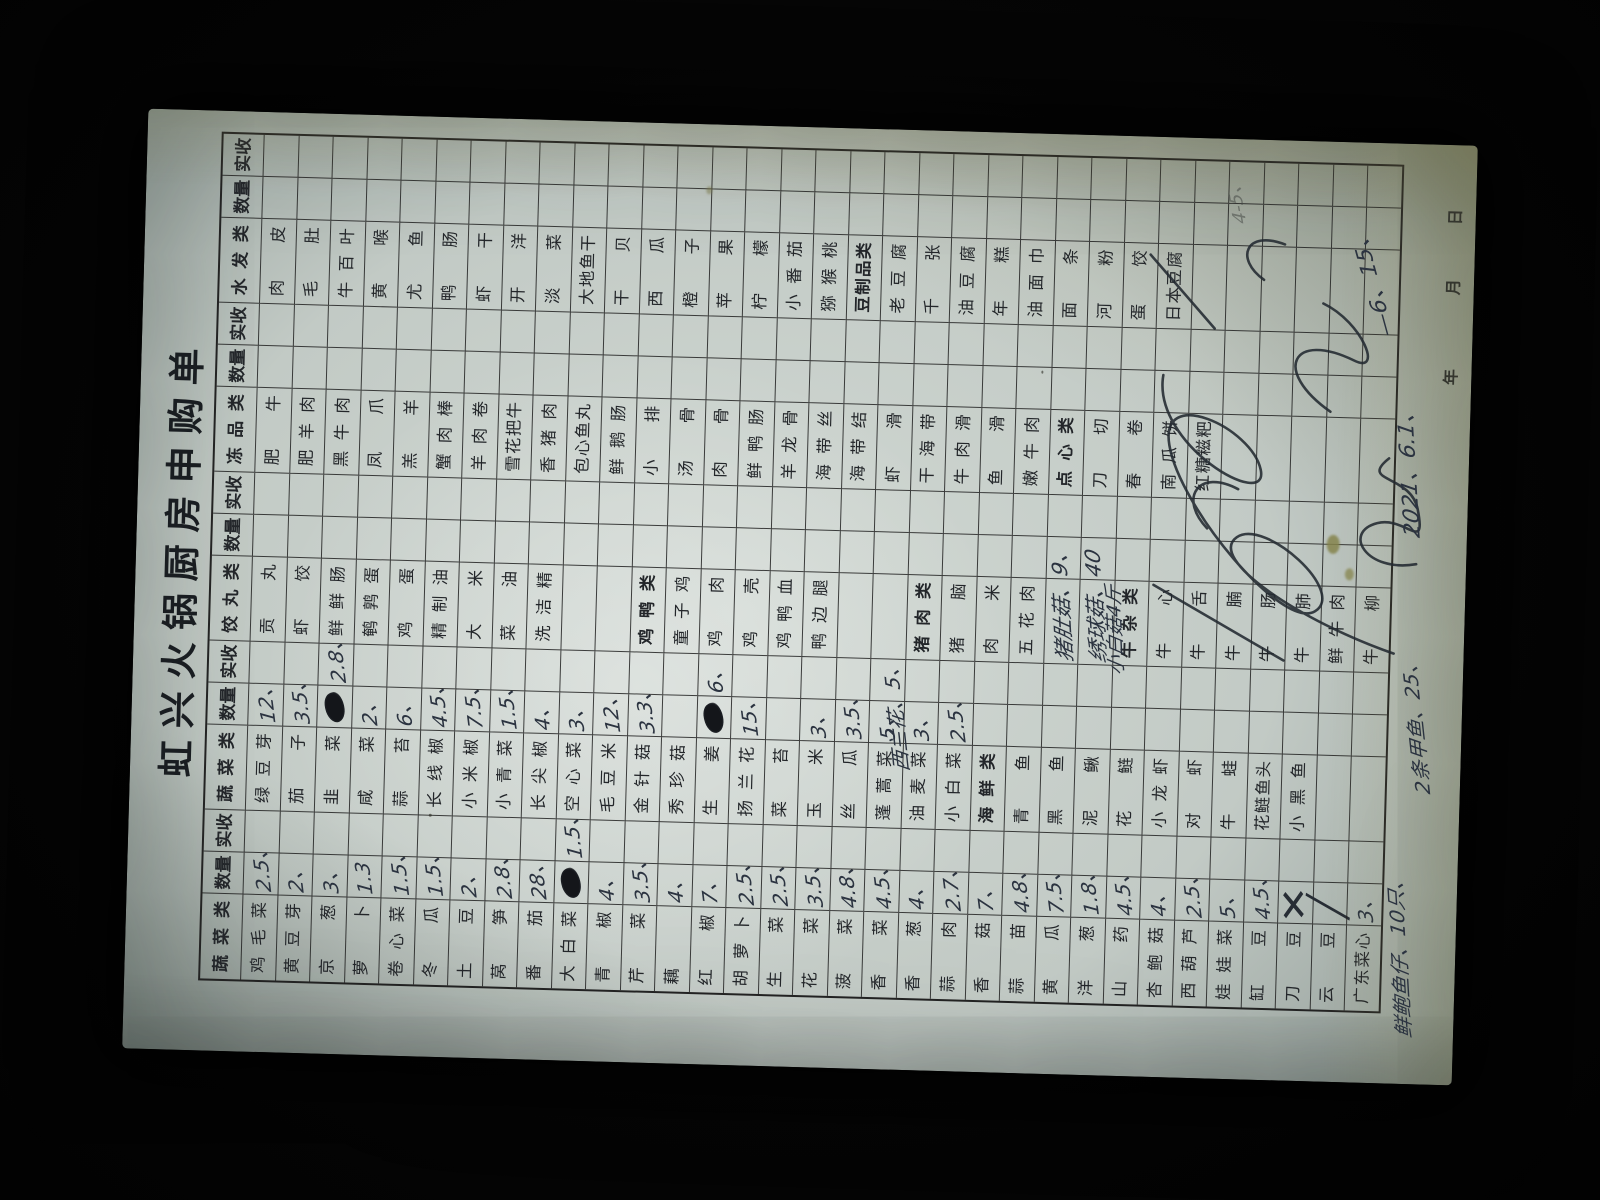  I want to click on qty-cell: 2、, so click(368, 708).